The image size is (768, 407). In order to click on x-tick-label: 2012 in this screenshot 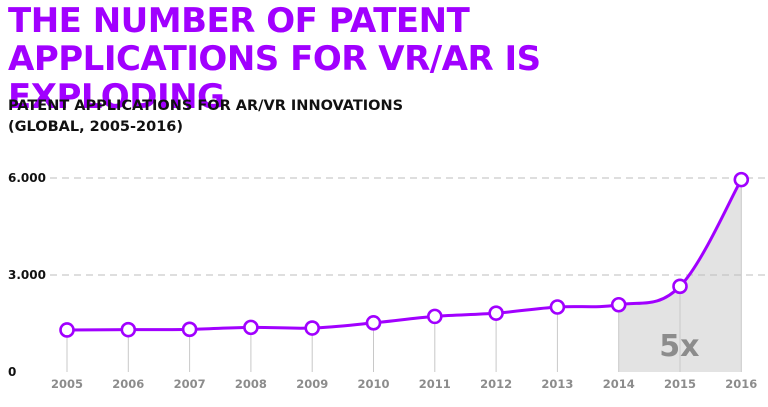, I will do `click(496, 384)`.